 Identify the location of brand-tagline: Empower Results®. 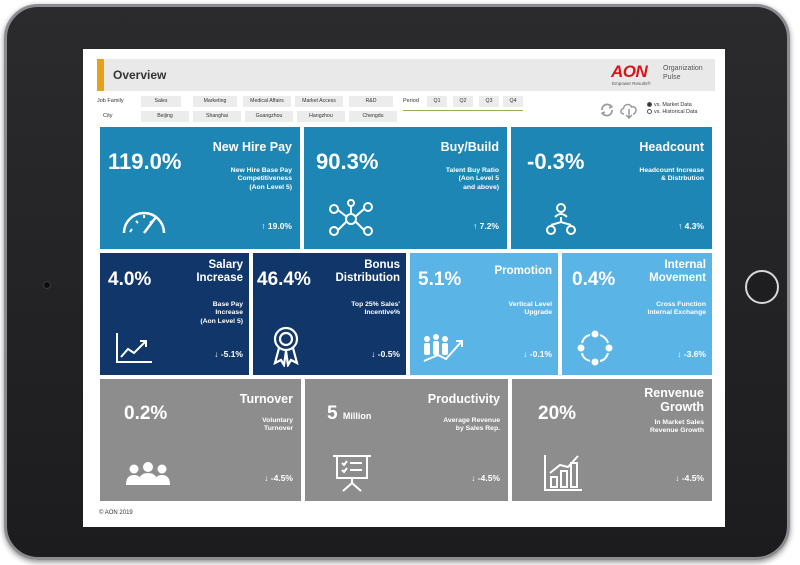
(631, 83).